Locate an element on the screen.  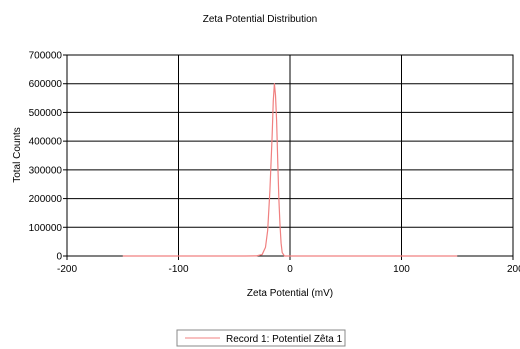
x-tick-label: 0 is located at coordinates (290, 269).